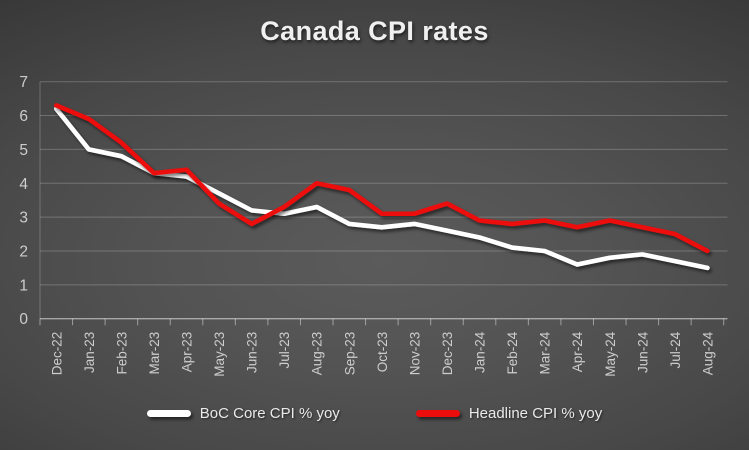  Describe the element at coordinates (23, 184) in the screenshot. I see `y-tick-label: 4` at that location.